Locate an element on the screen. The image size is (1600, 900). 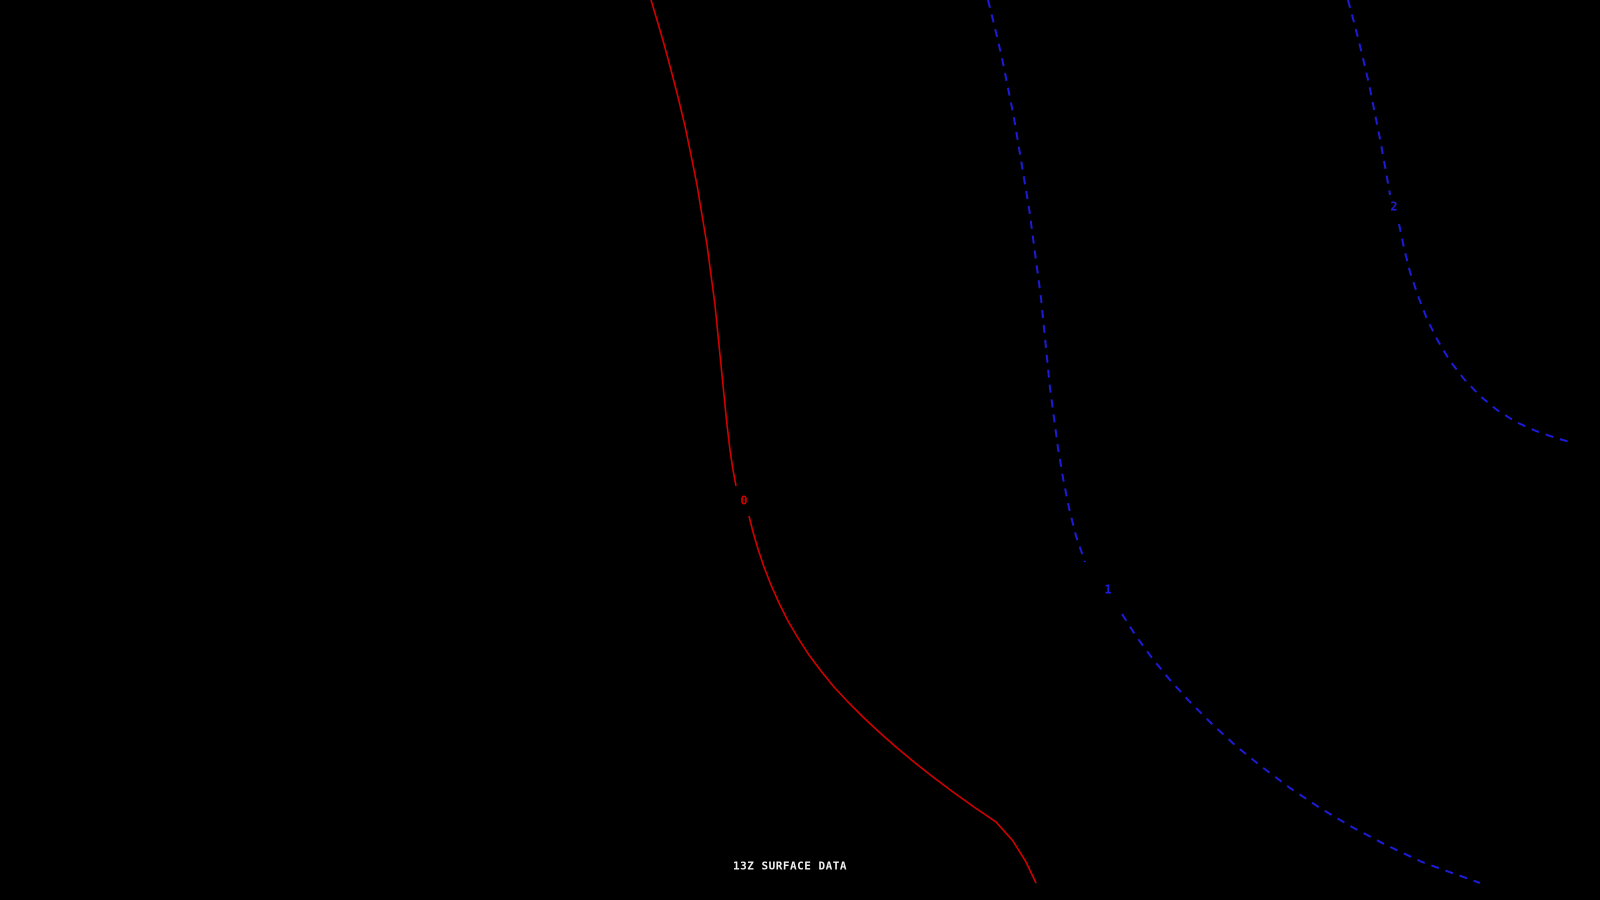
map-caption: 13Z SURFACE DATA is located at coordinates (790, 866).